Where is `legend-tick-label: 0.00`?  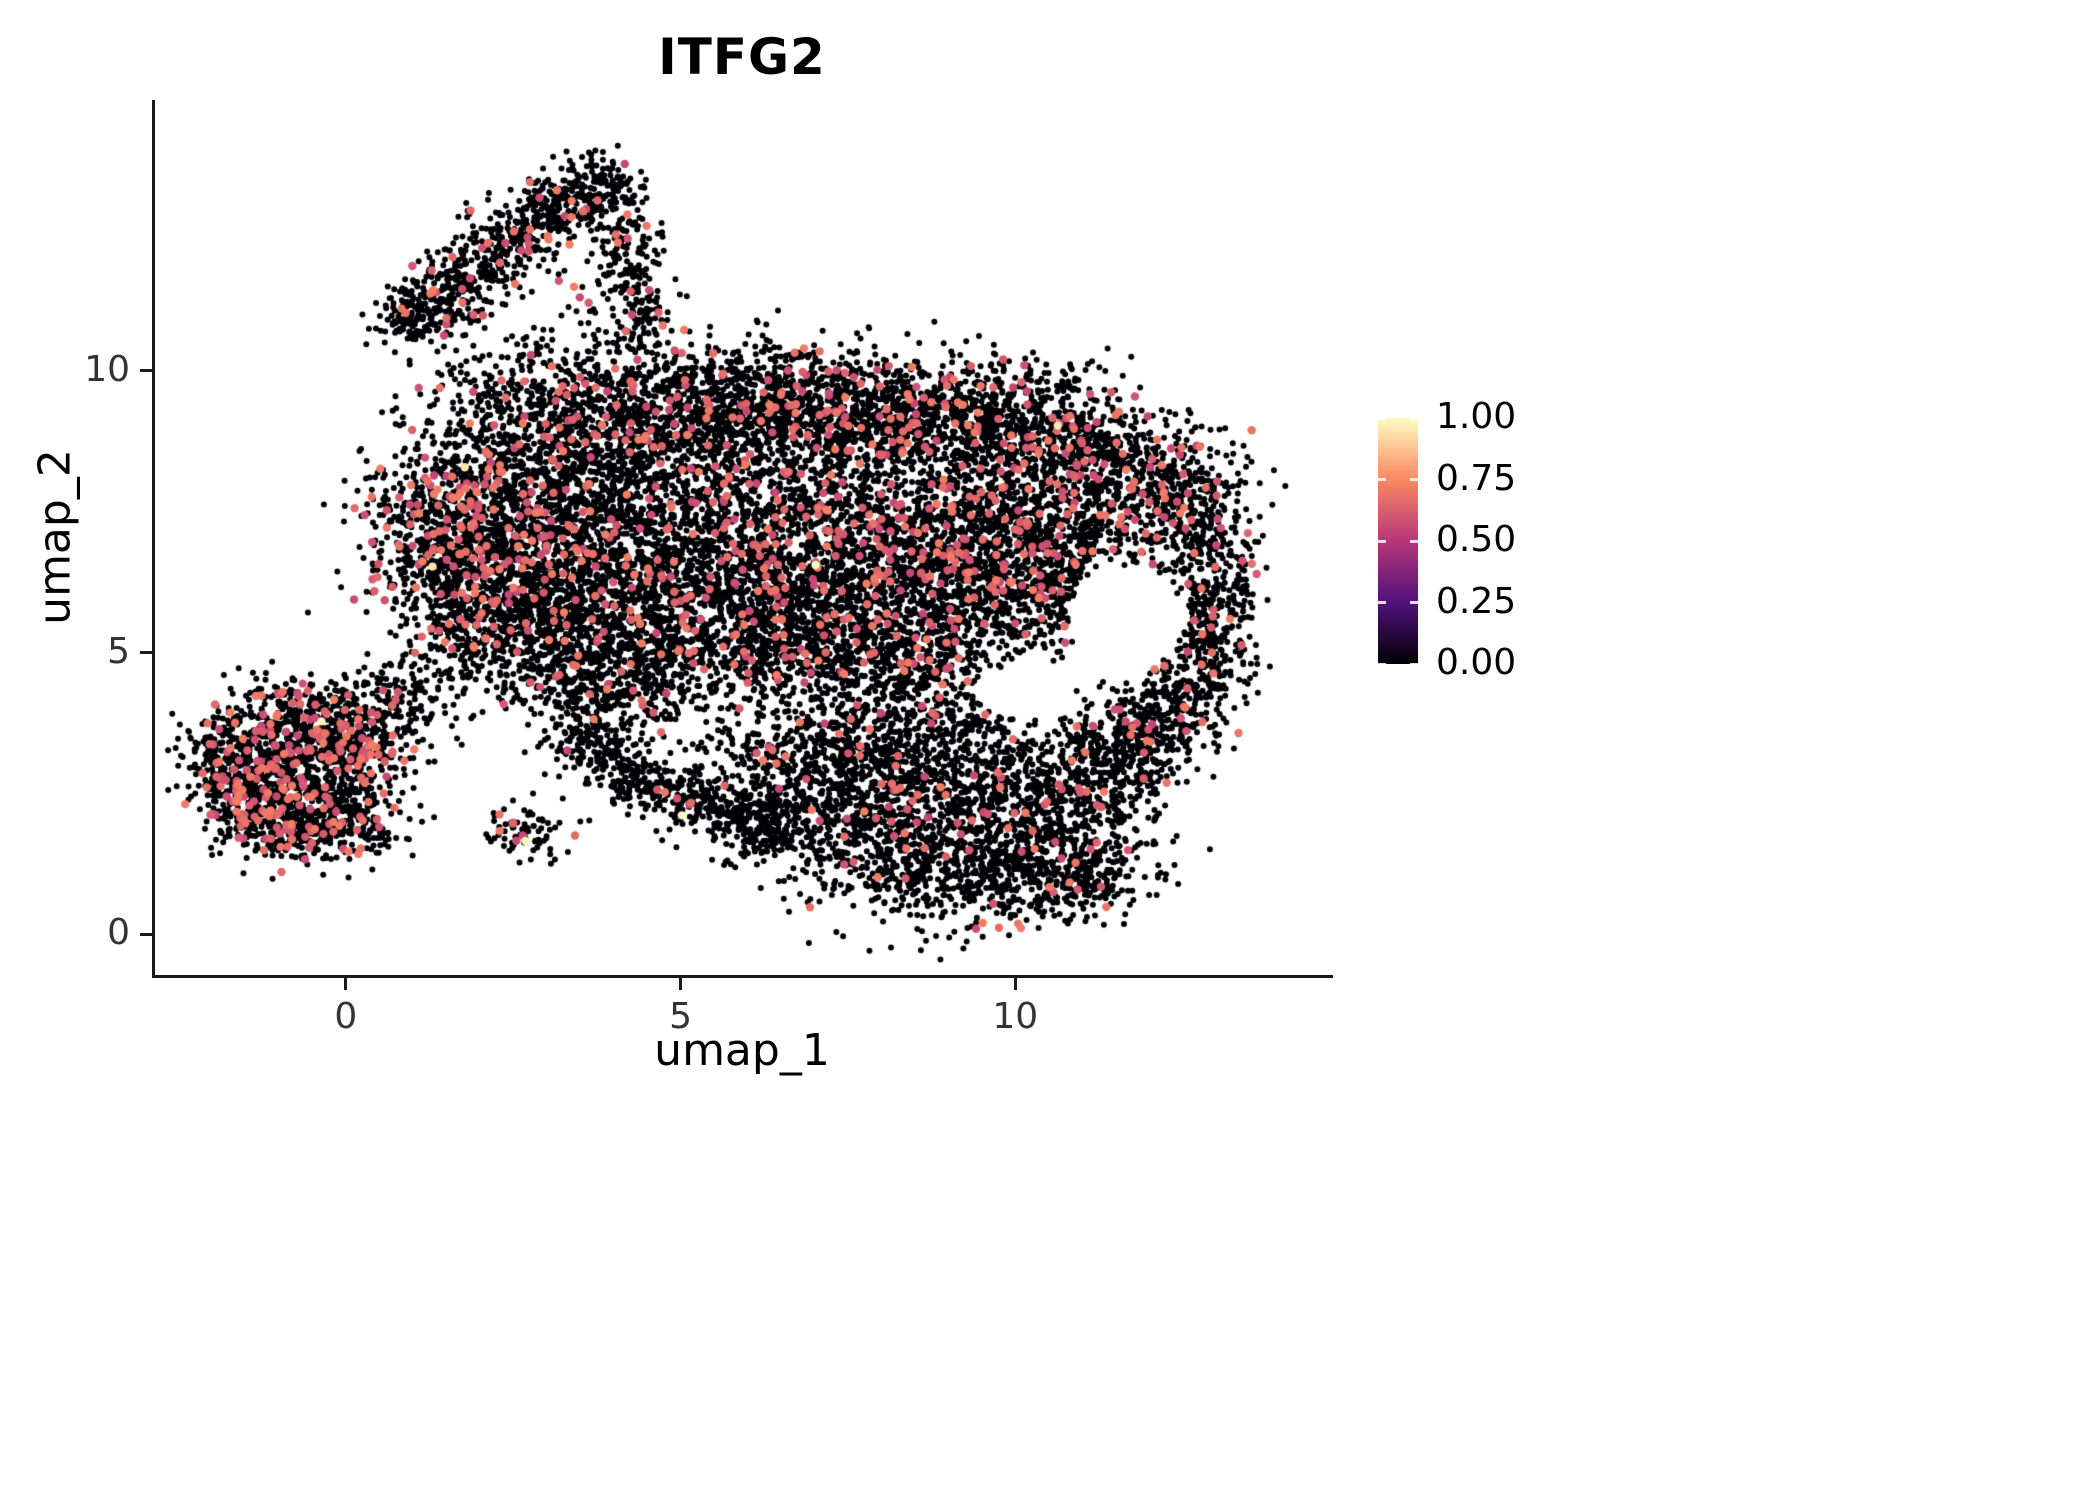 legend-tick-label: 0.00 is located at coordinates (1476, 662).